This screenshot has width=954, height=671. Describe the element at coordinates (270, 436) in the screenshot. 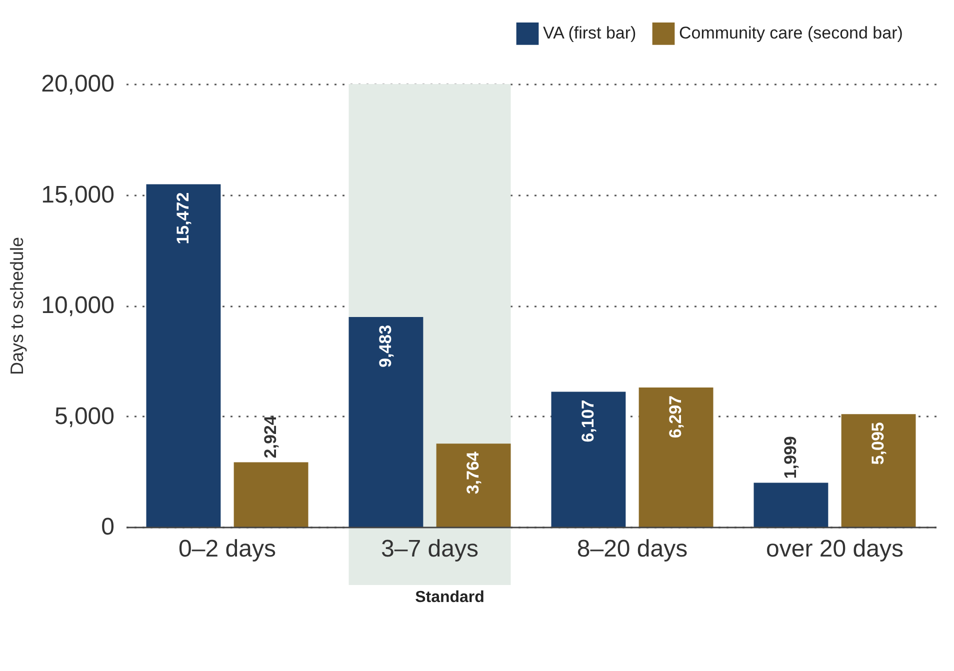

I see `data-label: 2,924` at that location.